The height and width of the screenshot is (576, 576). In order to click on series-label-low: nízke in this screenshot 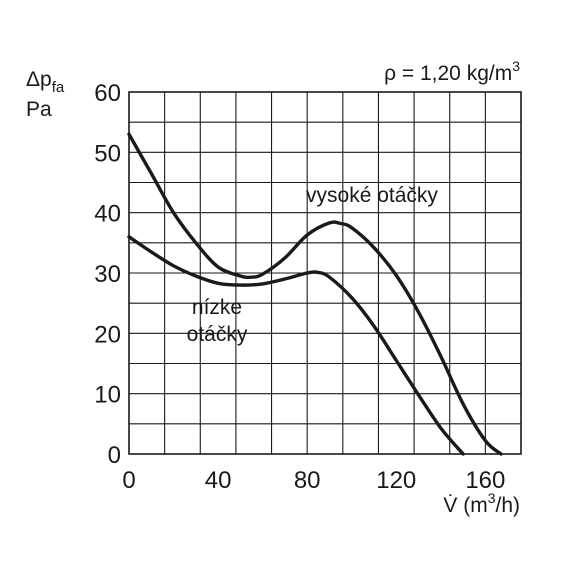, I will do `click(217, 307)`.